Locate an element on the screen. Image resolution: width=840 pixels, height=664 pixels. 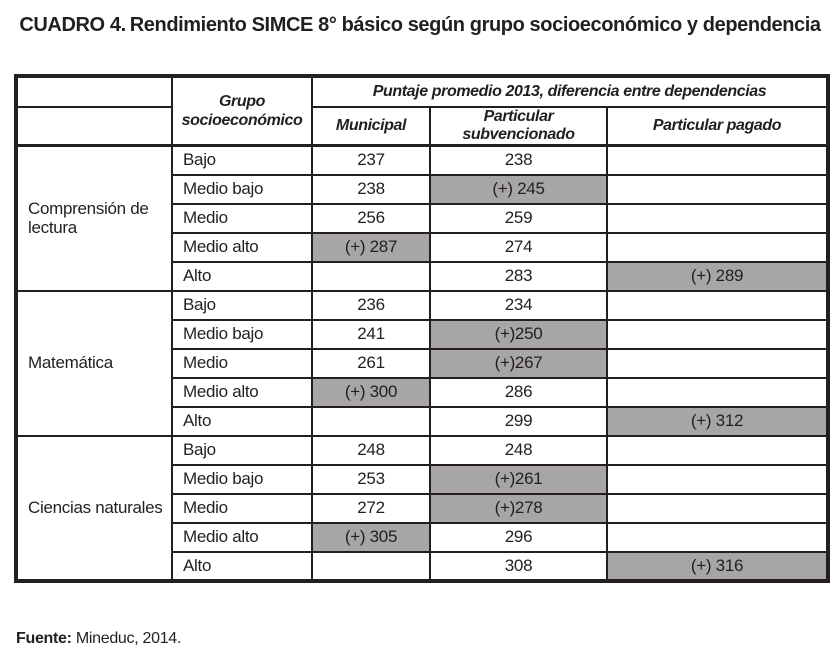
value-cell: 261 is located at coordinates (371, 363).